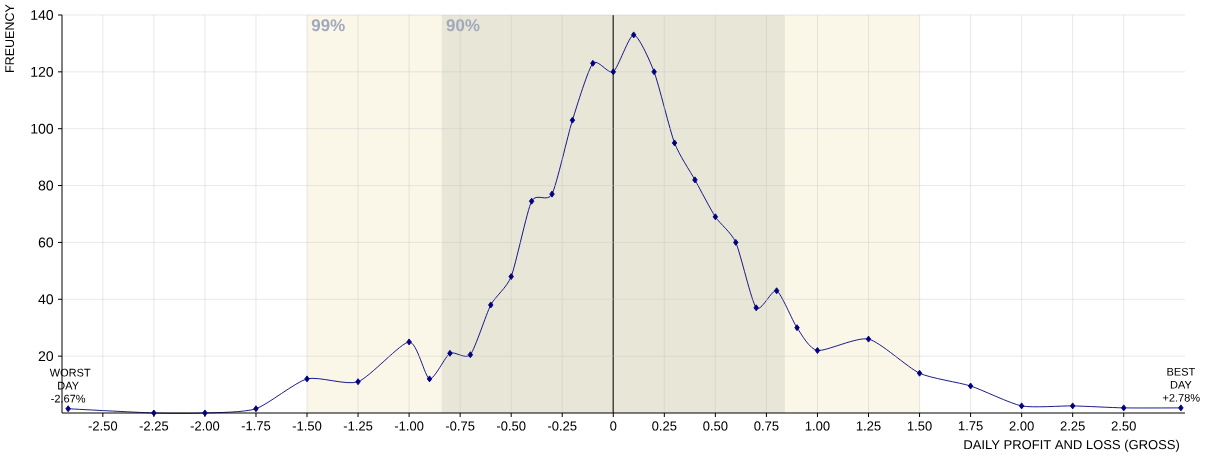  What do you see at coordinates (766, 426) in the screenshot?
I see `x-tick-label: 0.75` at bounding box center [766, 426].